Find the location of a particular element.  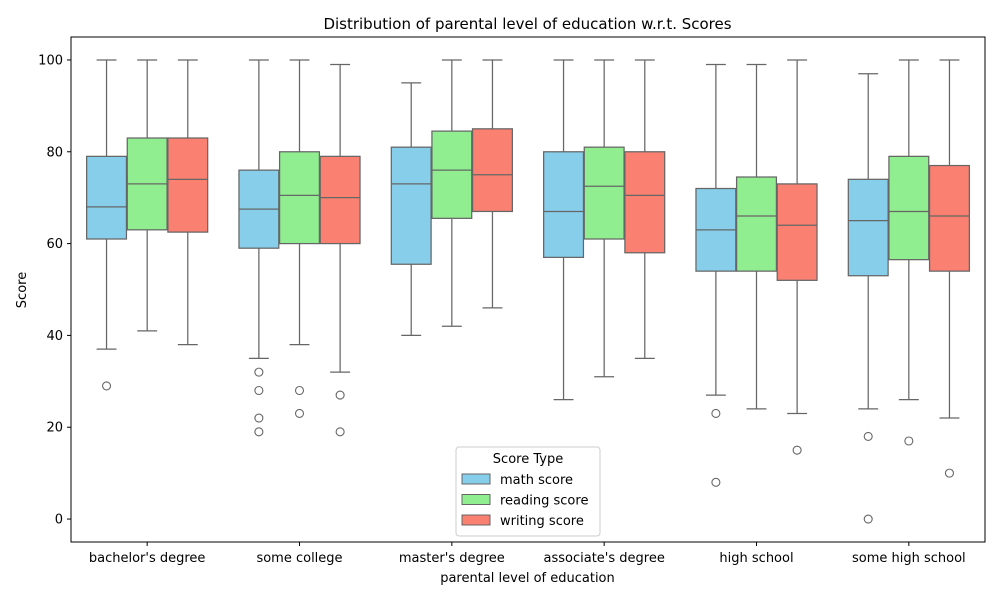

y-tick-label: 60 is located at coordinates (54, 244).